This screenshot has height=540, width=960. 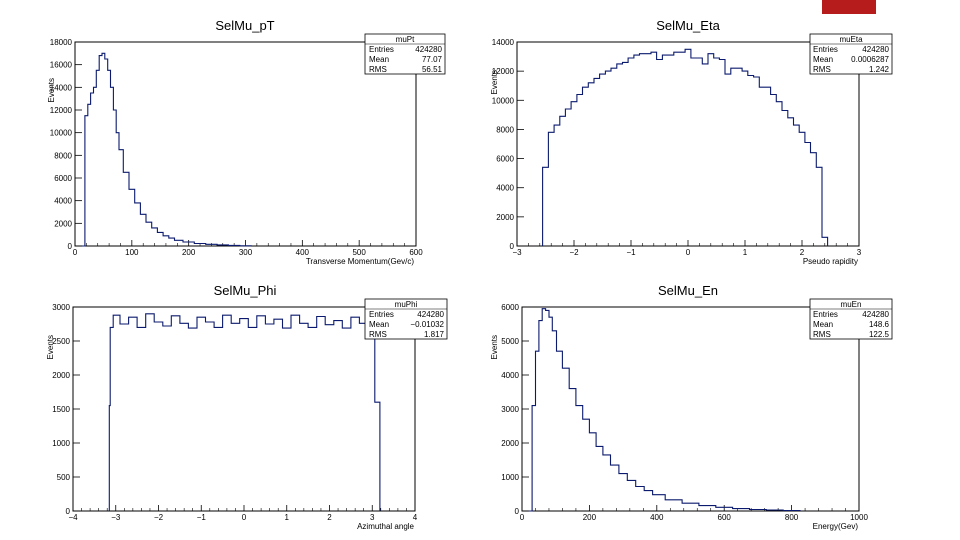 What do you see at coordinates (432, 69) in the screenshot?
I see `stats-value-rms: 56.51` at bounding box center [432, 69].